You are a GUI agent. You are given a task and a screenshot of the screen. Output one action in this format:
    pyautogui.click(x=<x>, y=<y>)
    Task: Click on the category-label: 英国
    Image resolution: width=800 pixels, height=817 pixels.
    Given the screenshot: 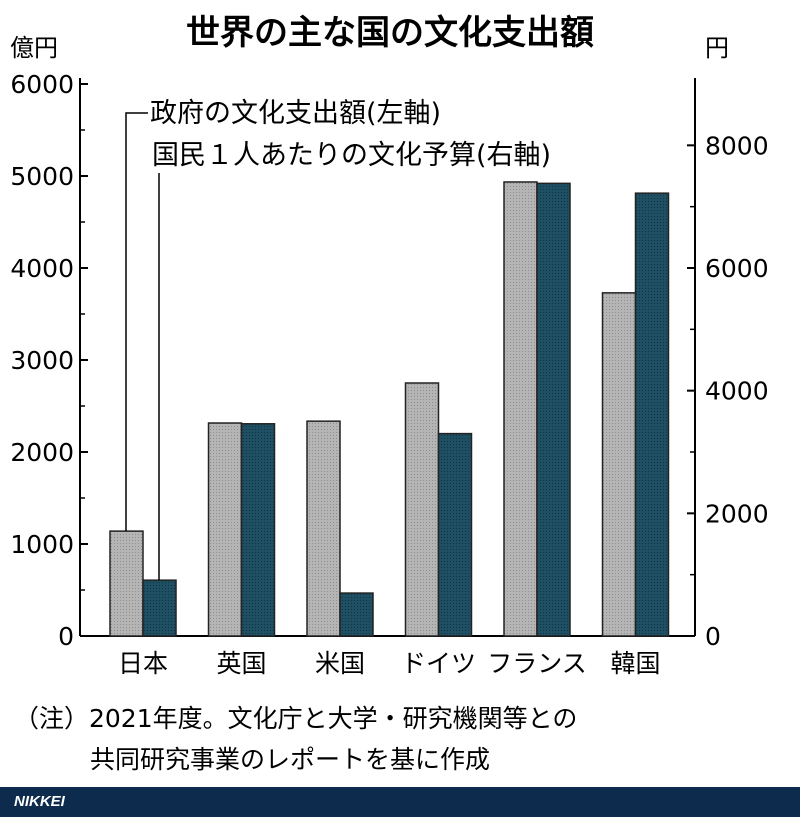 What is the action you would take?
    pyautogui.click(x=241, y=663)
    